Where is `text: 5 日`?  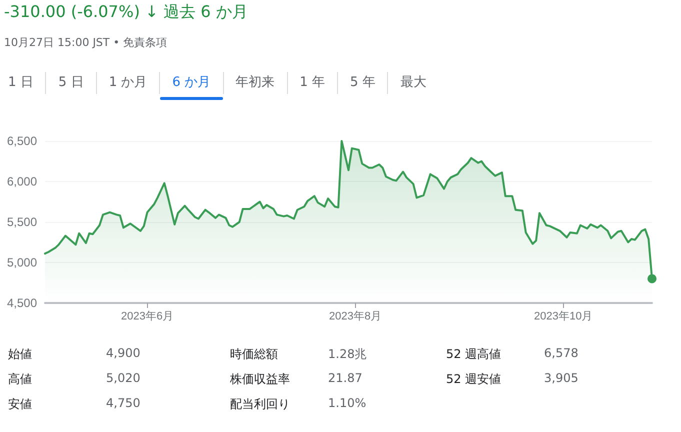 text: 5 日 is located at coordinates (70, 83).